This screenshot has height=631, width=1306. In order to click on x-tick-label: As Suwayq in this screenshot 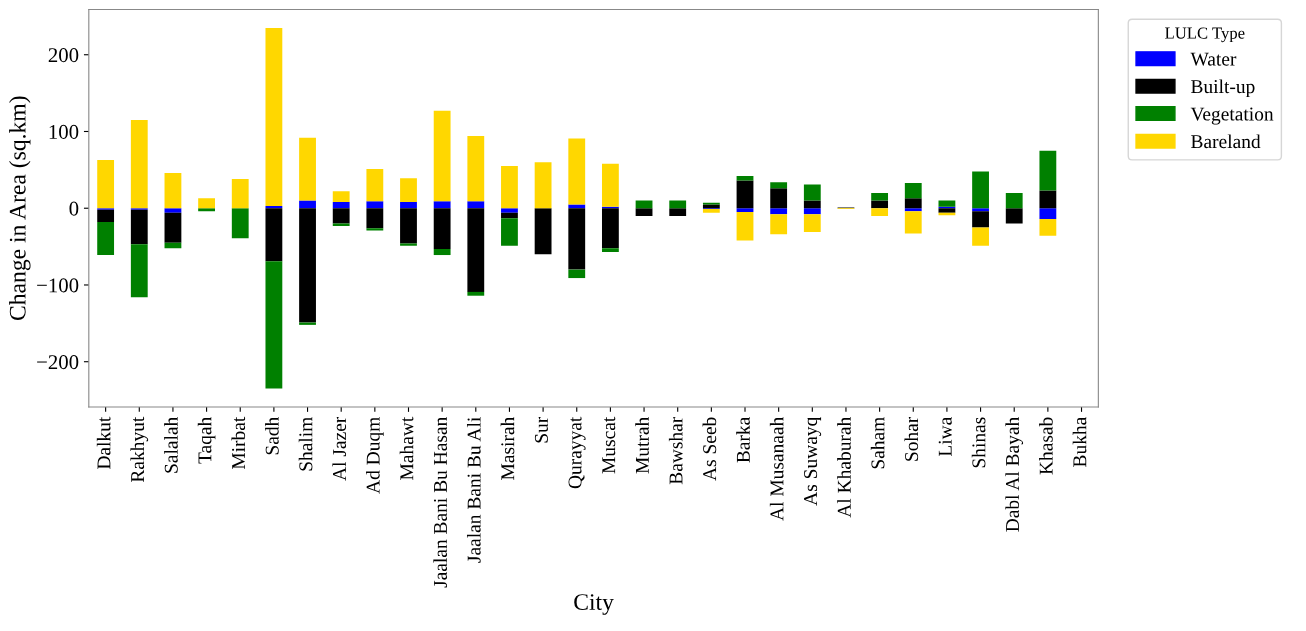, I will do `click(813, 461)`.